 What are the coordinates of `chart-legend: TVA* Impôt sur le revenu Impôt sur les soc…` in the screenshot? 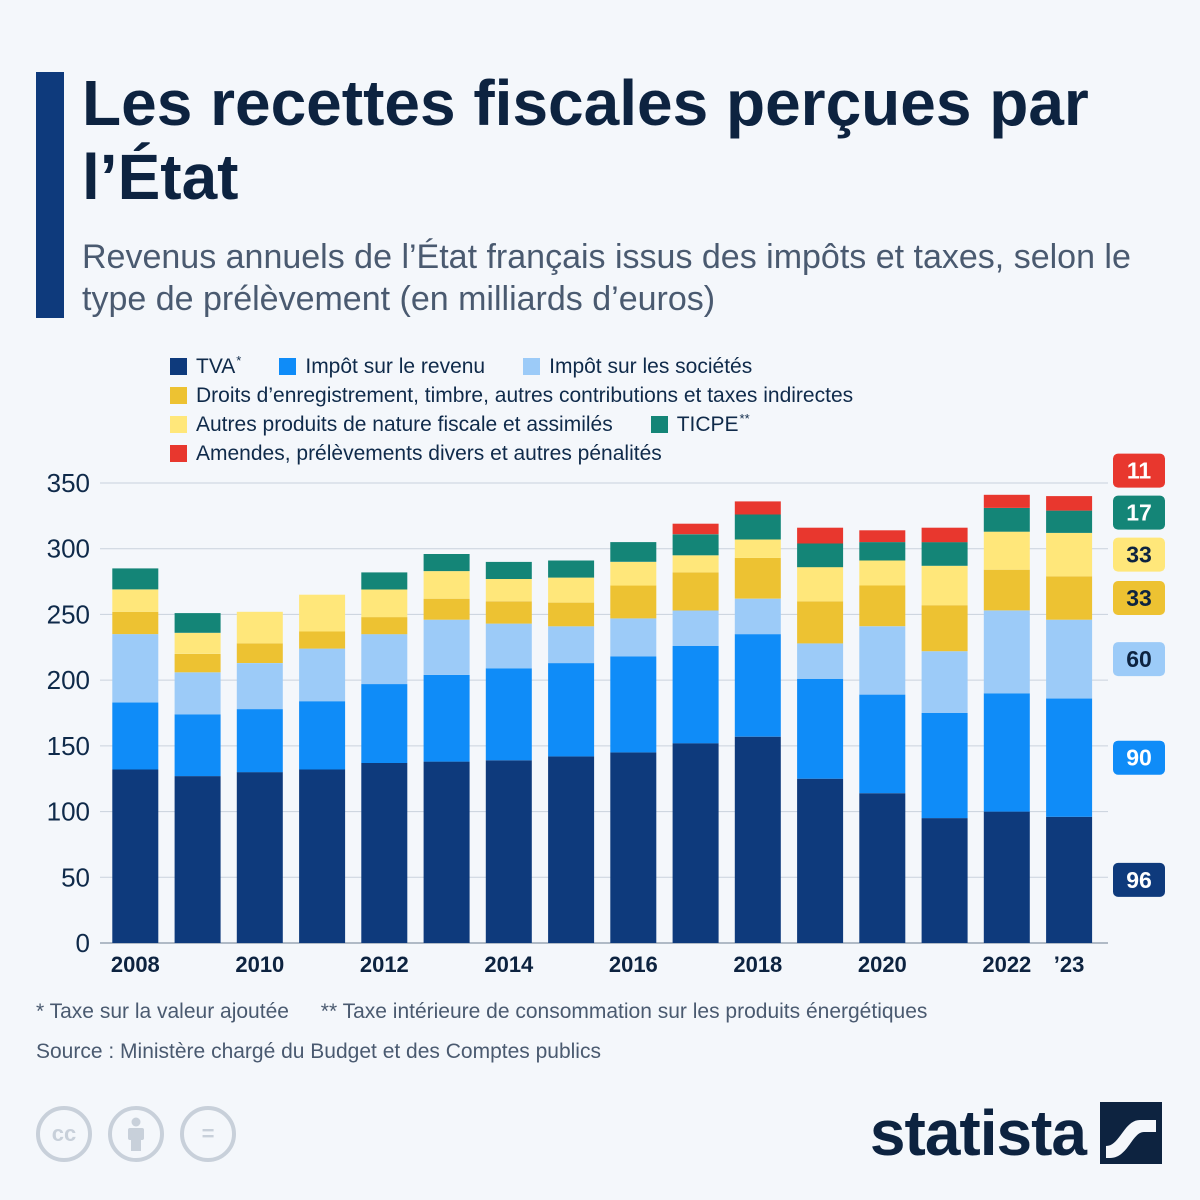 It's located at (670, 410).